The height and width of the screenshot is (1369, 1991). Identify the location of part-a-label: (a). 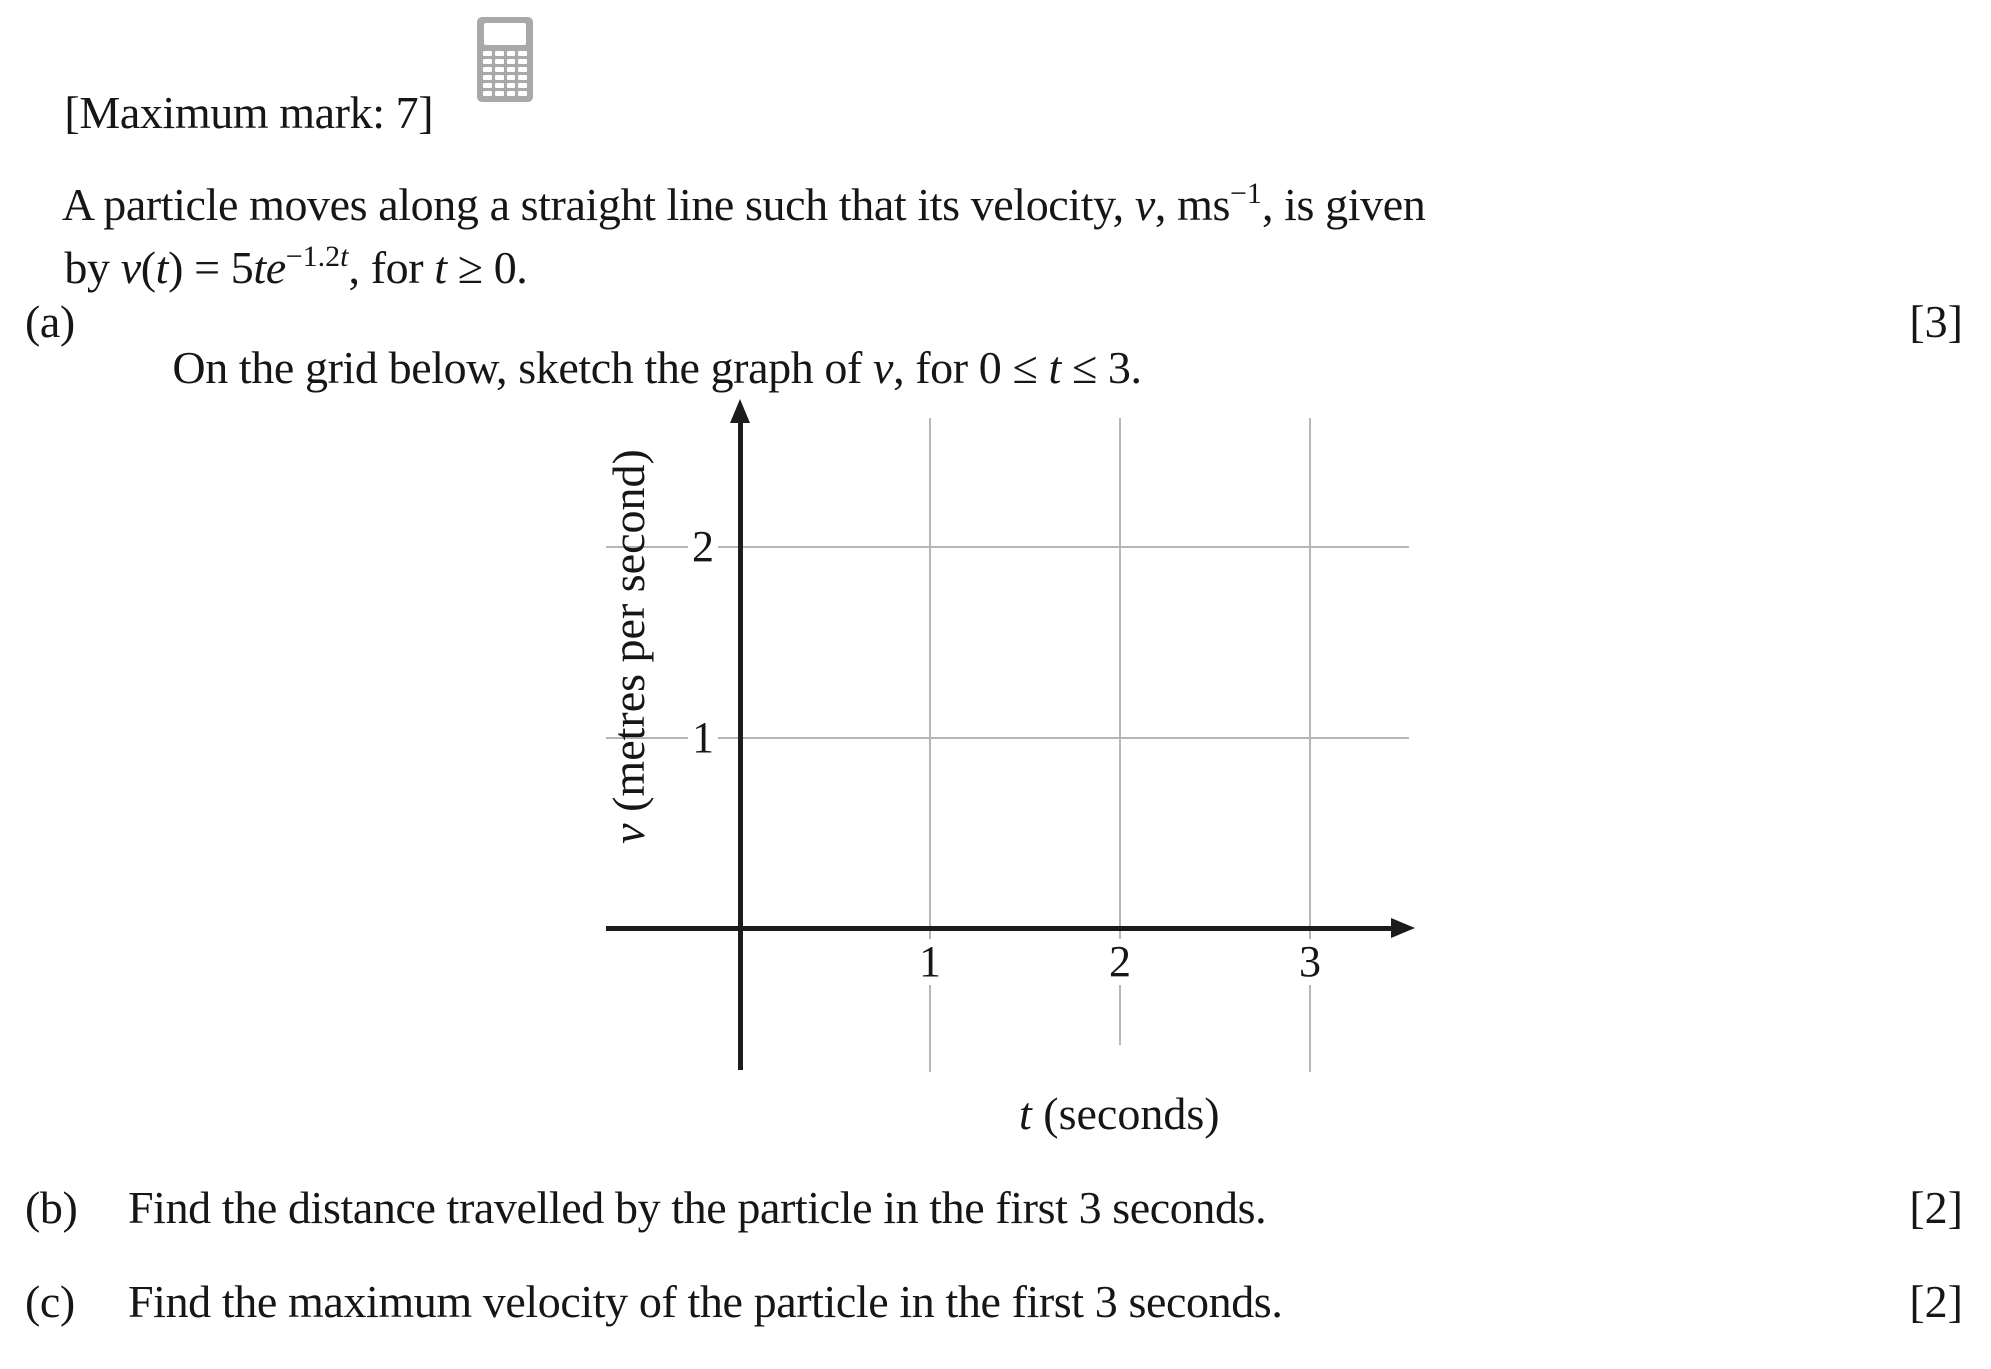
(50, 321).